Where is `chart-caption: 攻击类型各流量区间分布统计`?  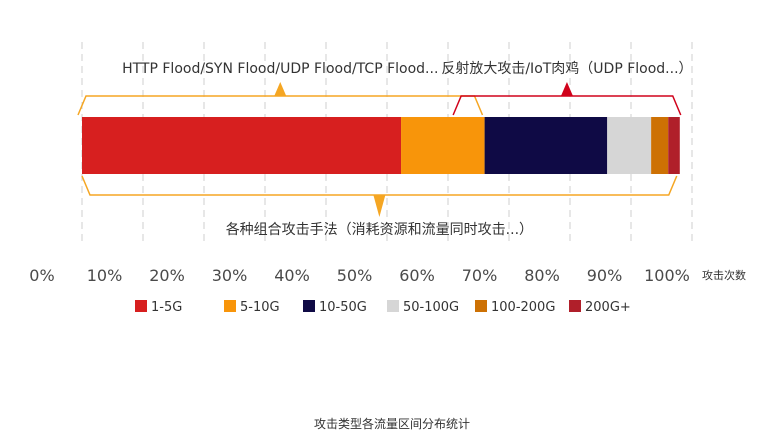
chart-caption: 攻击类型各流量区间分布统计 is located at coordinates (392, 423).